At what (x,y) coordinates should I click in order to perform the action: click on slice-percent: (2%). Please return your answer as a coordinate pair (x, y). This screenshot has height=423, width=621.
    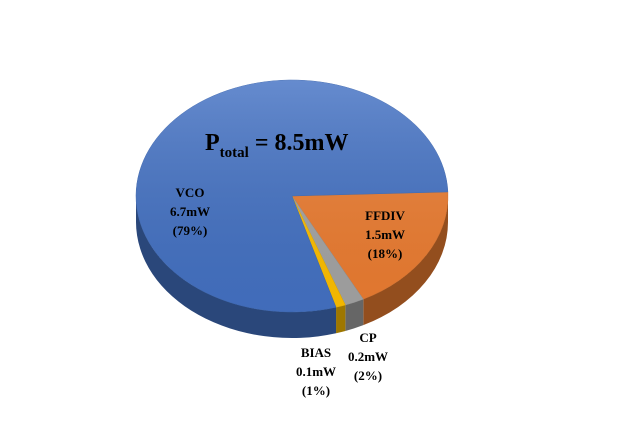
    Looking at the image, I should click on (368, 375).